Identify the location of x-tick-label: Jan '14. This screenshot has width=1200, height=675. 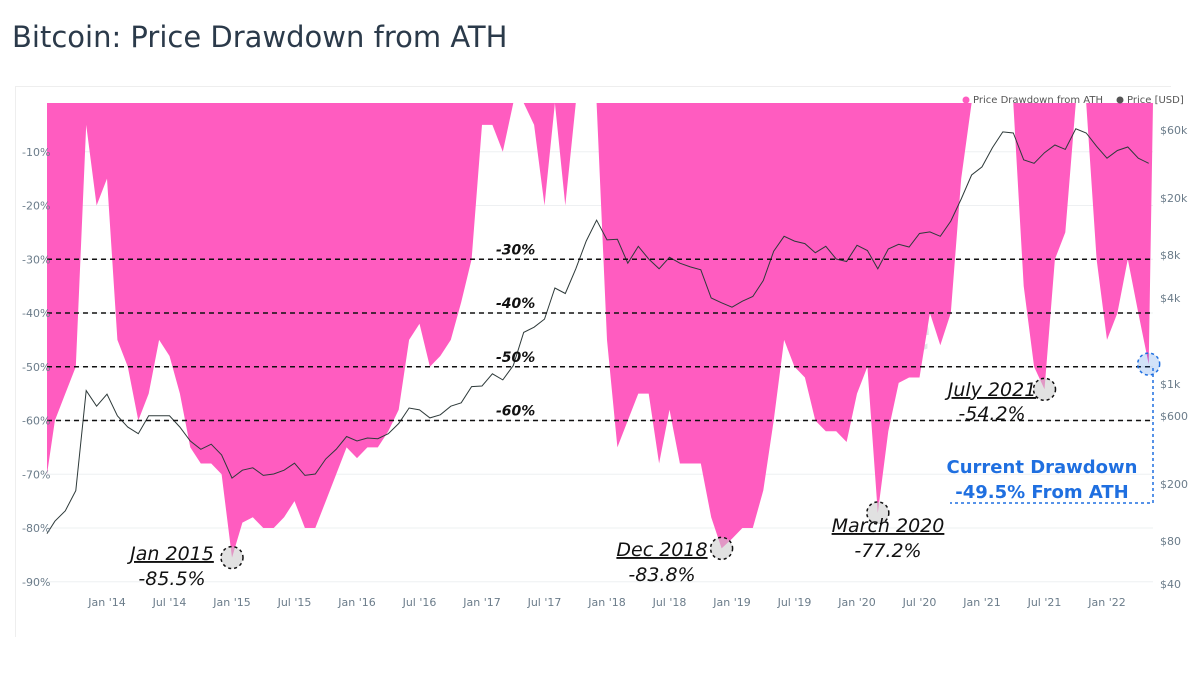
(106, 602).